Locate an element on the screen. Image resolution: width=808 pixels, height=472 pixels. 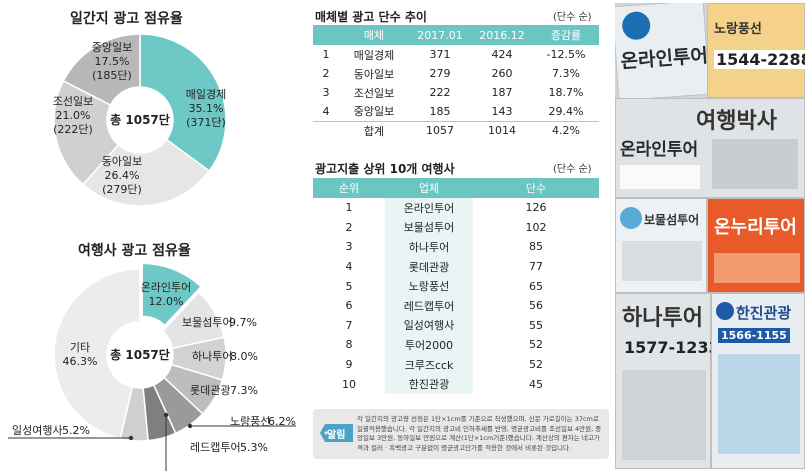
table-row: 1 온라인투어 126 is located at coordinates (456, 208).